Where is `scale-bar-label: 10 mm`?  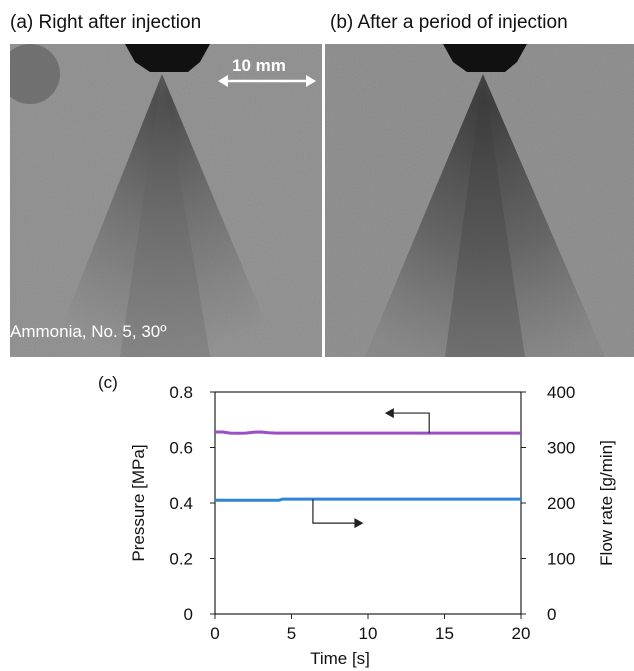 scale-bar-label: 10 mm is located at coordinates (259, 65).